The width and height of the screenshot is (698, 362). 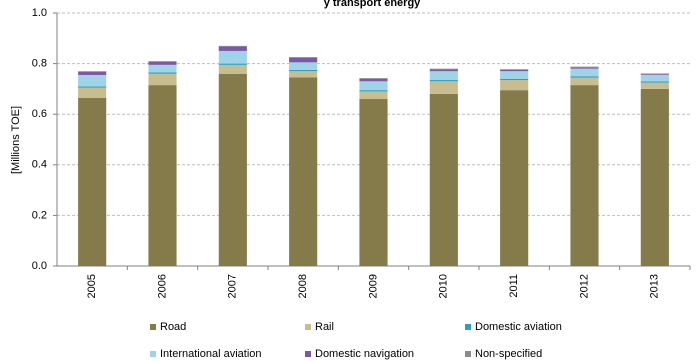 What do you see at coordinates (372, 4) in the screenshot?
I see `chart-title: y transport energy` at bounding box center [372, 4].